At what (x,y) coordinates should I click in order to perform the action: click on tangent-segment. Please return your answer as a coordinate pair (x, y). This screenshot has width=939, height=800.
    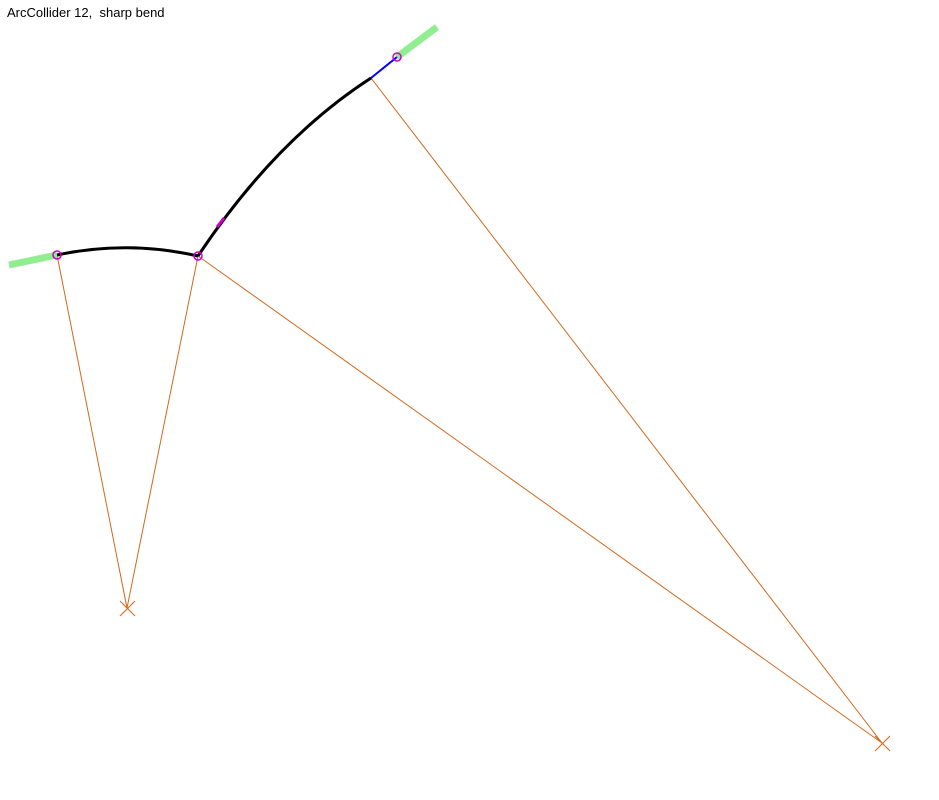
    Looking at the image, I should click on (384, 67).